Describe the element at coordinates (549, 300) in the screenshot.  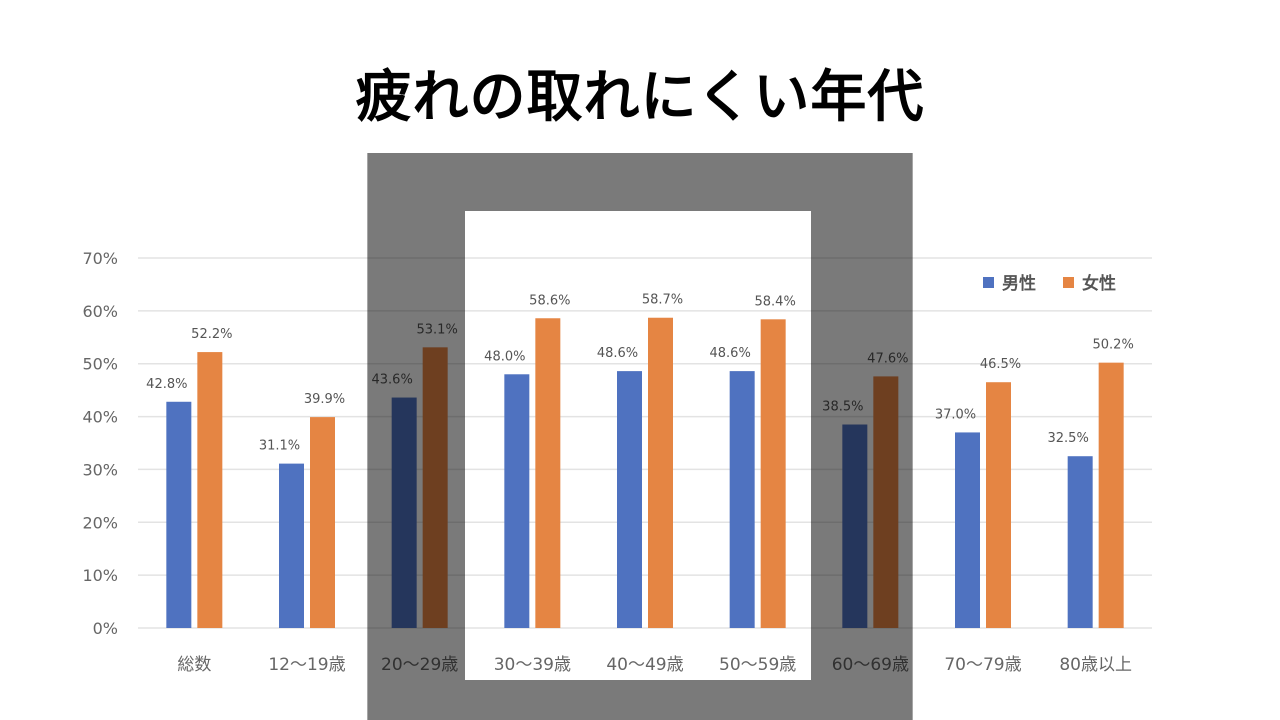
I see `data-label-female: 58.6%` at that location.